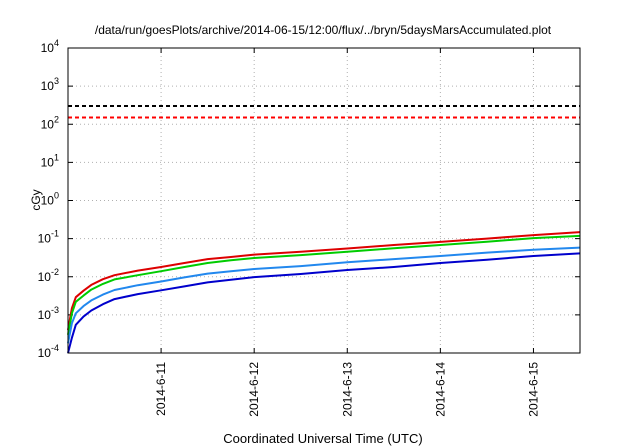 The image size is (640, 448). What do you see at coordinates (324, 112) in the screenshot?
I see `reference-lines` at bounding box center [324, 112].